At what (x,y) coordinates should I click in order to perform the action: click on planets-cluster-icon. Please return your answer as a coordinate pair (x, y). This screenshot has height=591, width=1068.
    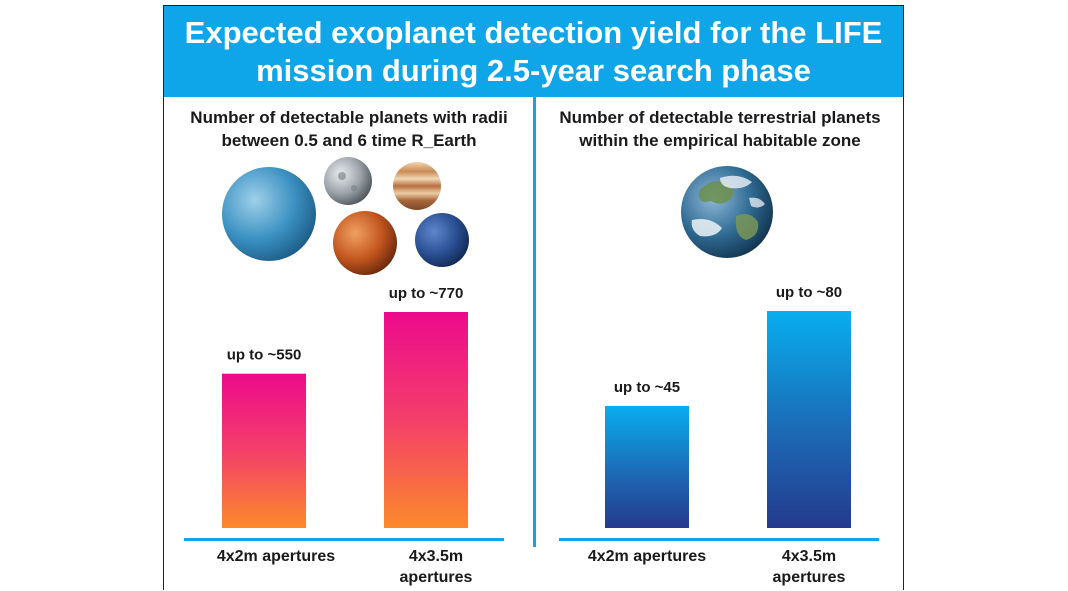
    Looking at the image, I should click on (345, 216).